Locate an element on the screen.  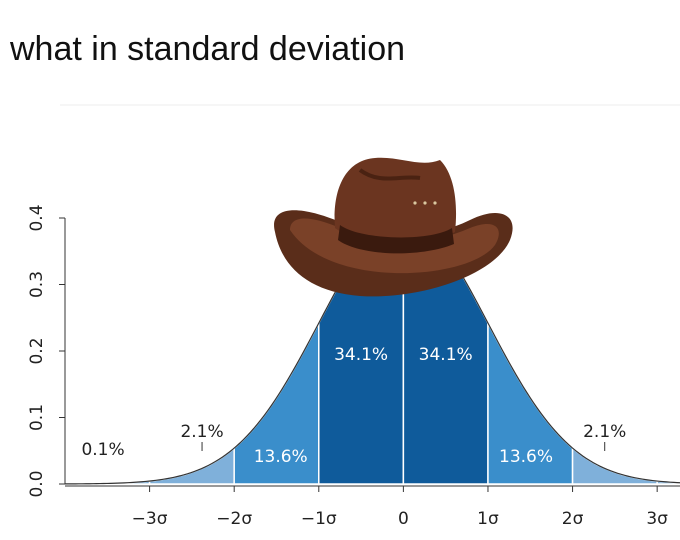
cowboy-hat is located at coordinates (393, 227).